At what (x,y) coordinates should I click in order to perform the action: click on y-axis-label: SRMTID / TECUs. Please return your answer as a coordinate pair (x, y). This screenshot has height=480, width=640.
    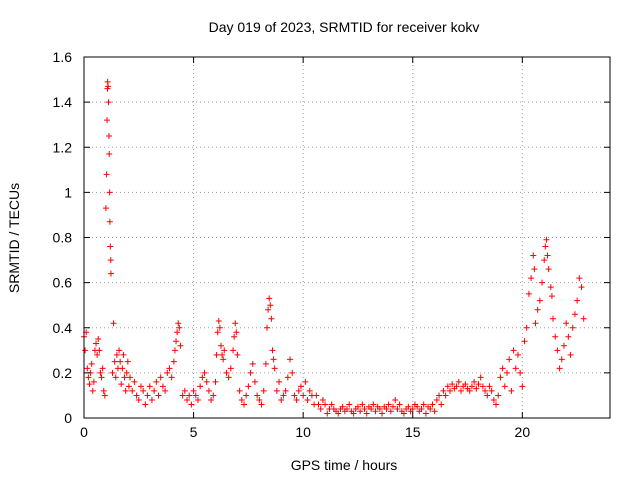
    Looking at the image, I should click on (14, 238).